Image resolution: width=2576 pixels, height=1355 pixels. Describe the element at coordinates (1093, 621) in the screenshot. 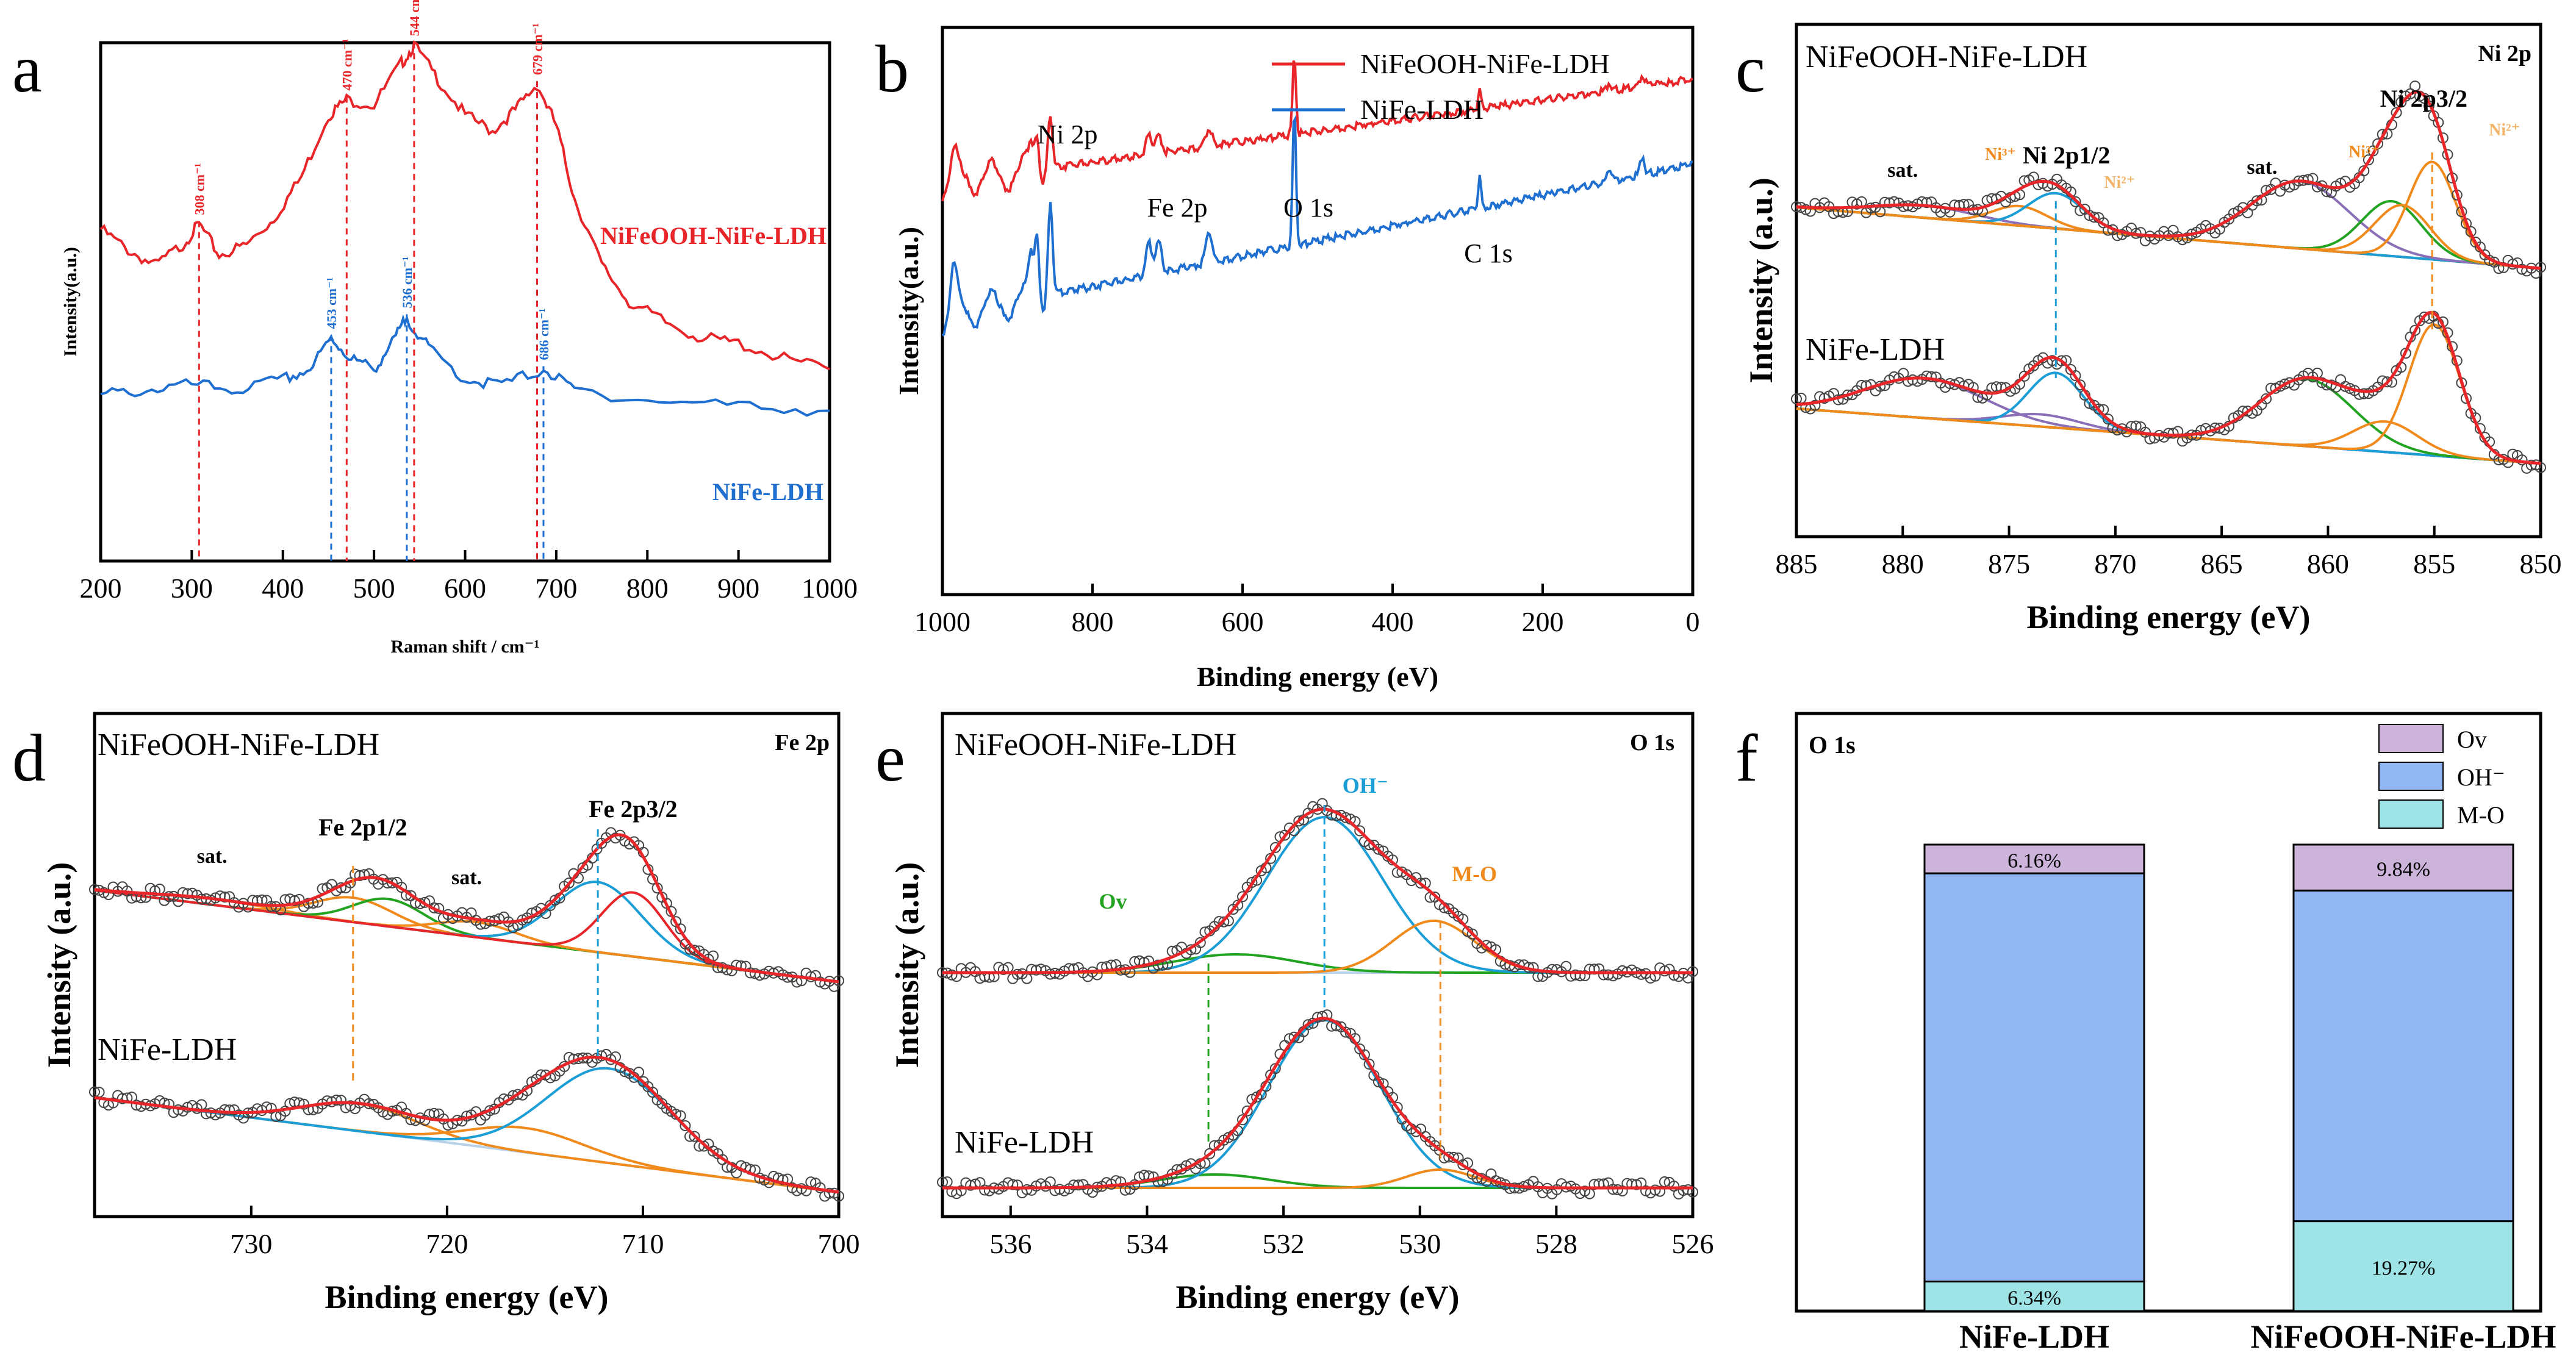

I see `x-tick-label: 800` at that location.